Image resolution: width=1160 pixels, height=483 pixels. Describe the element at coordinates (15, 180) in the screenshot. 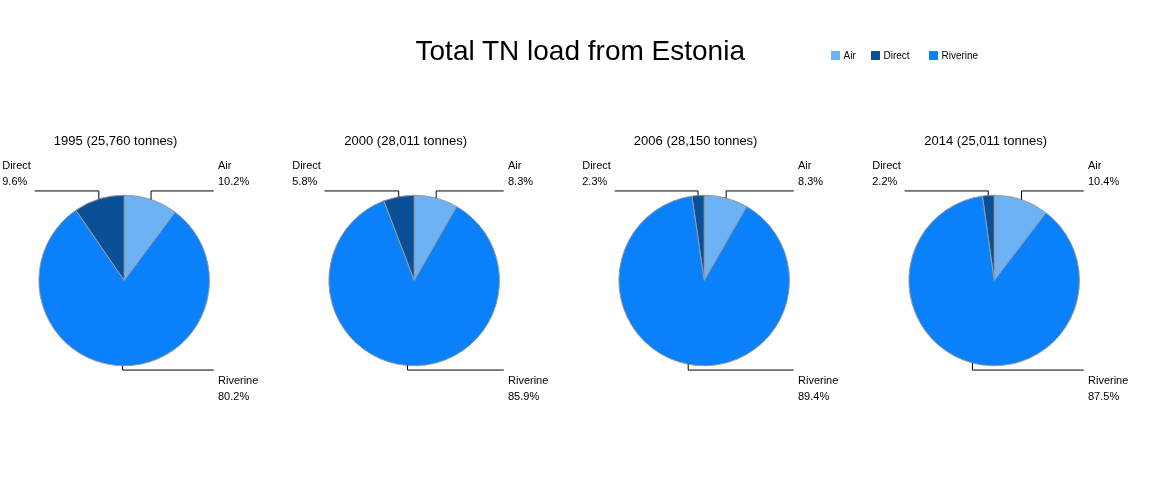

I see `data-label: 9.6%` at that location.